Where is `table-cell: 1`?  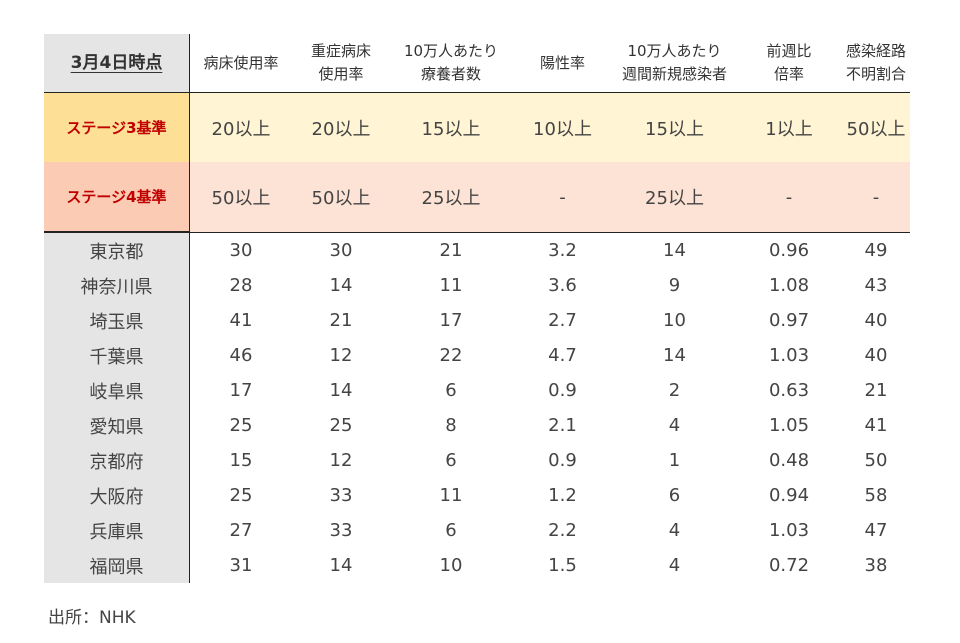 table-cell: 1 is located at coordinates (674, 460).